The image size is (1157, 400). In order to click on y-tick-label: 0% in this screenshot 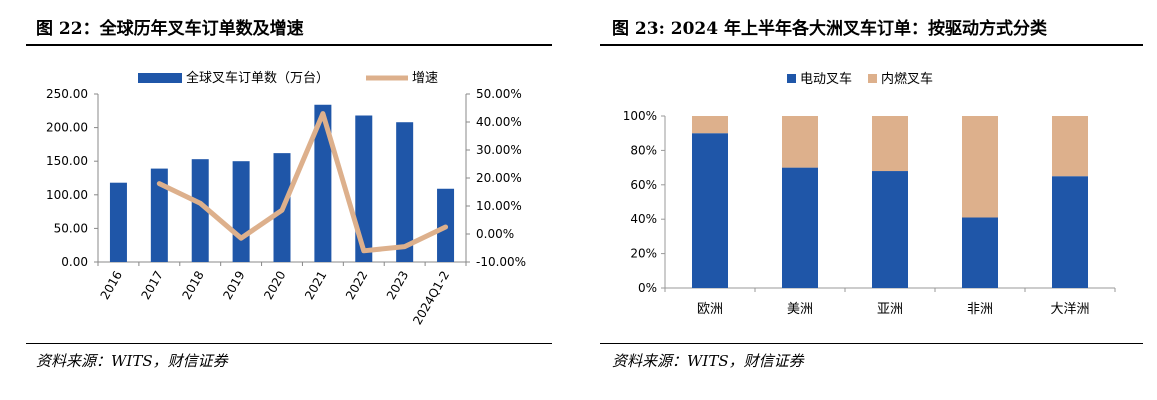, I will do `click(647, 288)`.